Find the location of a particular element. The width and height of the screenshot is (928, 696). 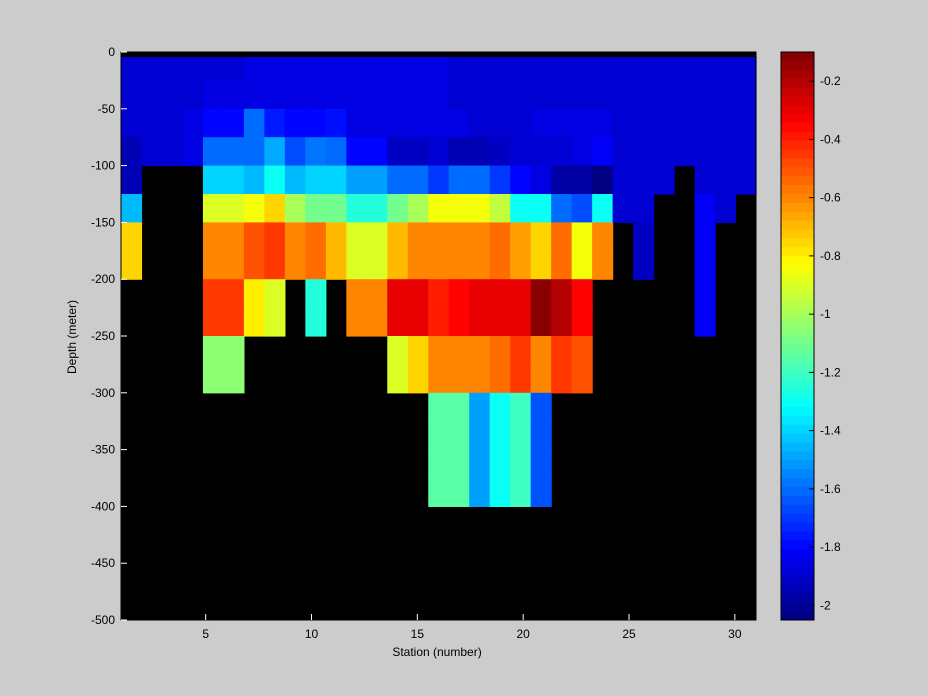

colorbar-tick-label: -0.4 is located at coordinates (830, 139).